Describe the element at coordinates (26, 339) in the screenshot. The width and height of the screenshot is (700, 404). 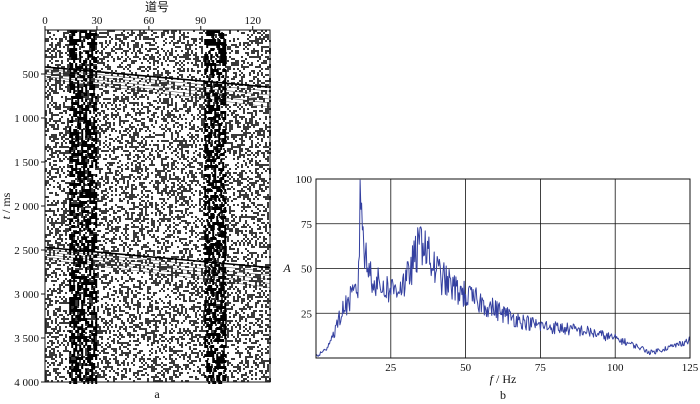
I see `y-tick-label: 3 500` at that location.